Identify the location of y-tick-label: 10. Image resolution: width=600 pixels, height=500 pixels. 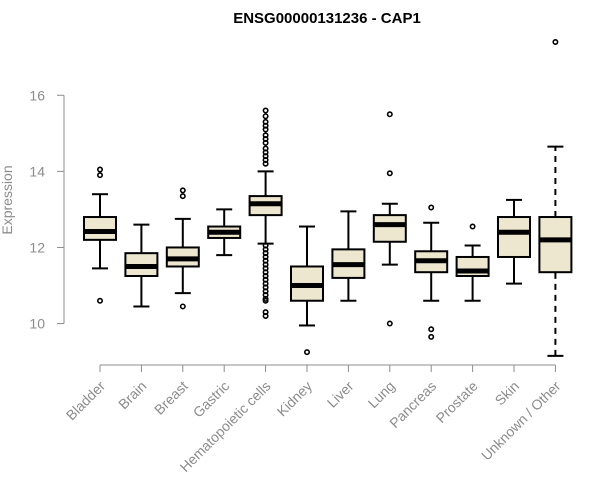
(37, 324).